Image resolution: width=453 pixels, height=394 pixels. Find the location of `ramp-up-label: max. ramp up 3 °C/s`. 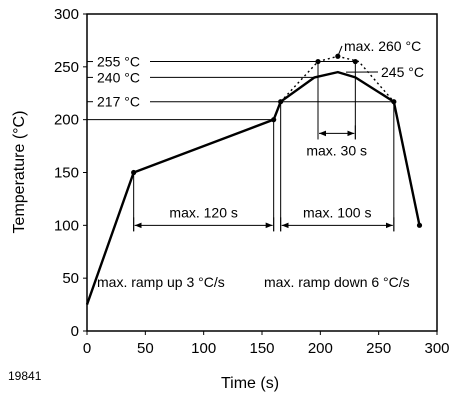

ramp-up-label: max. ramp up 3 °C/s is located at coordinates (161, 282).